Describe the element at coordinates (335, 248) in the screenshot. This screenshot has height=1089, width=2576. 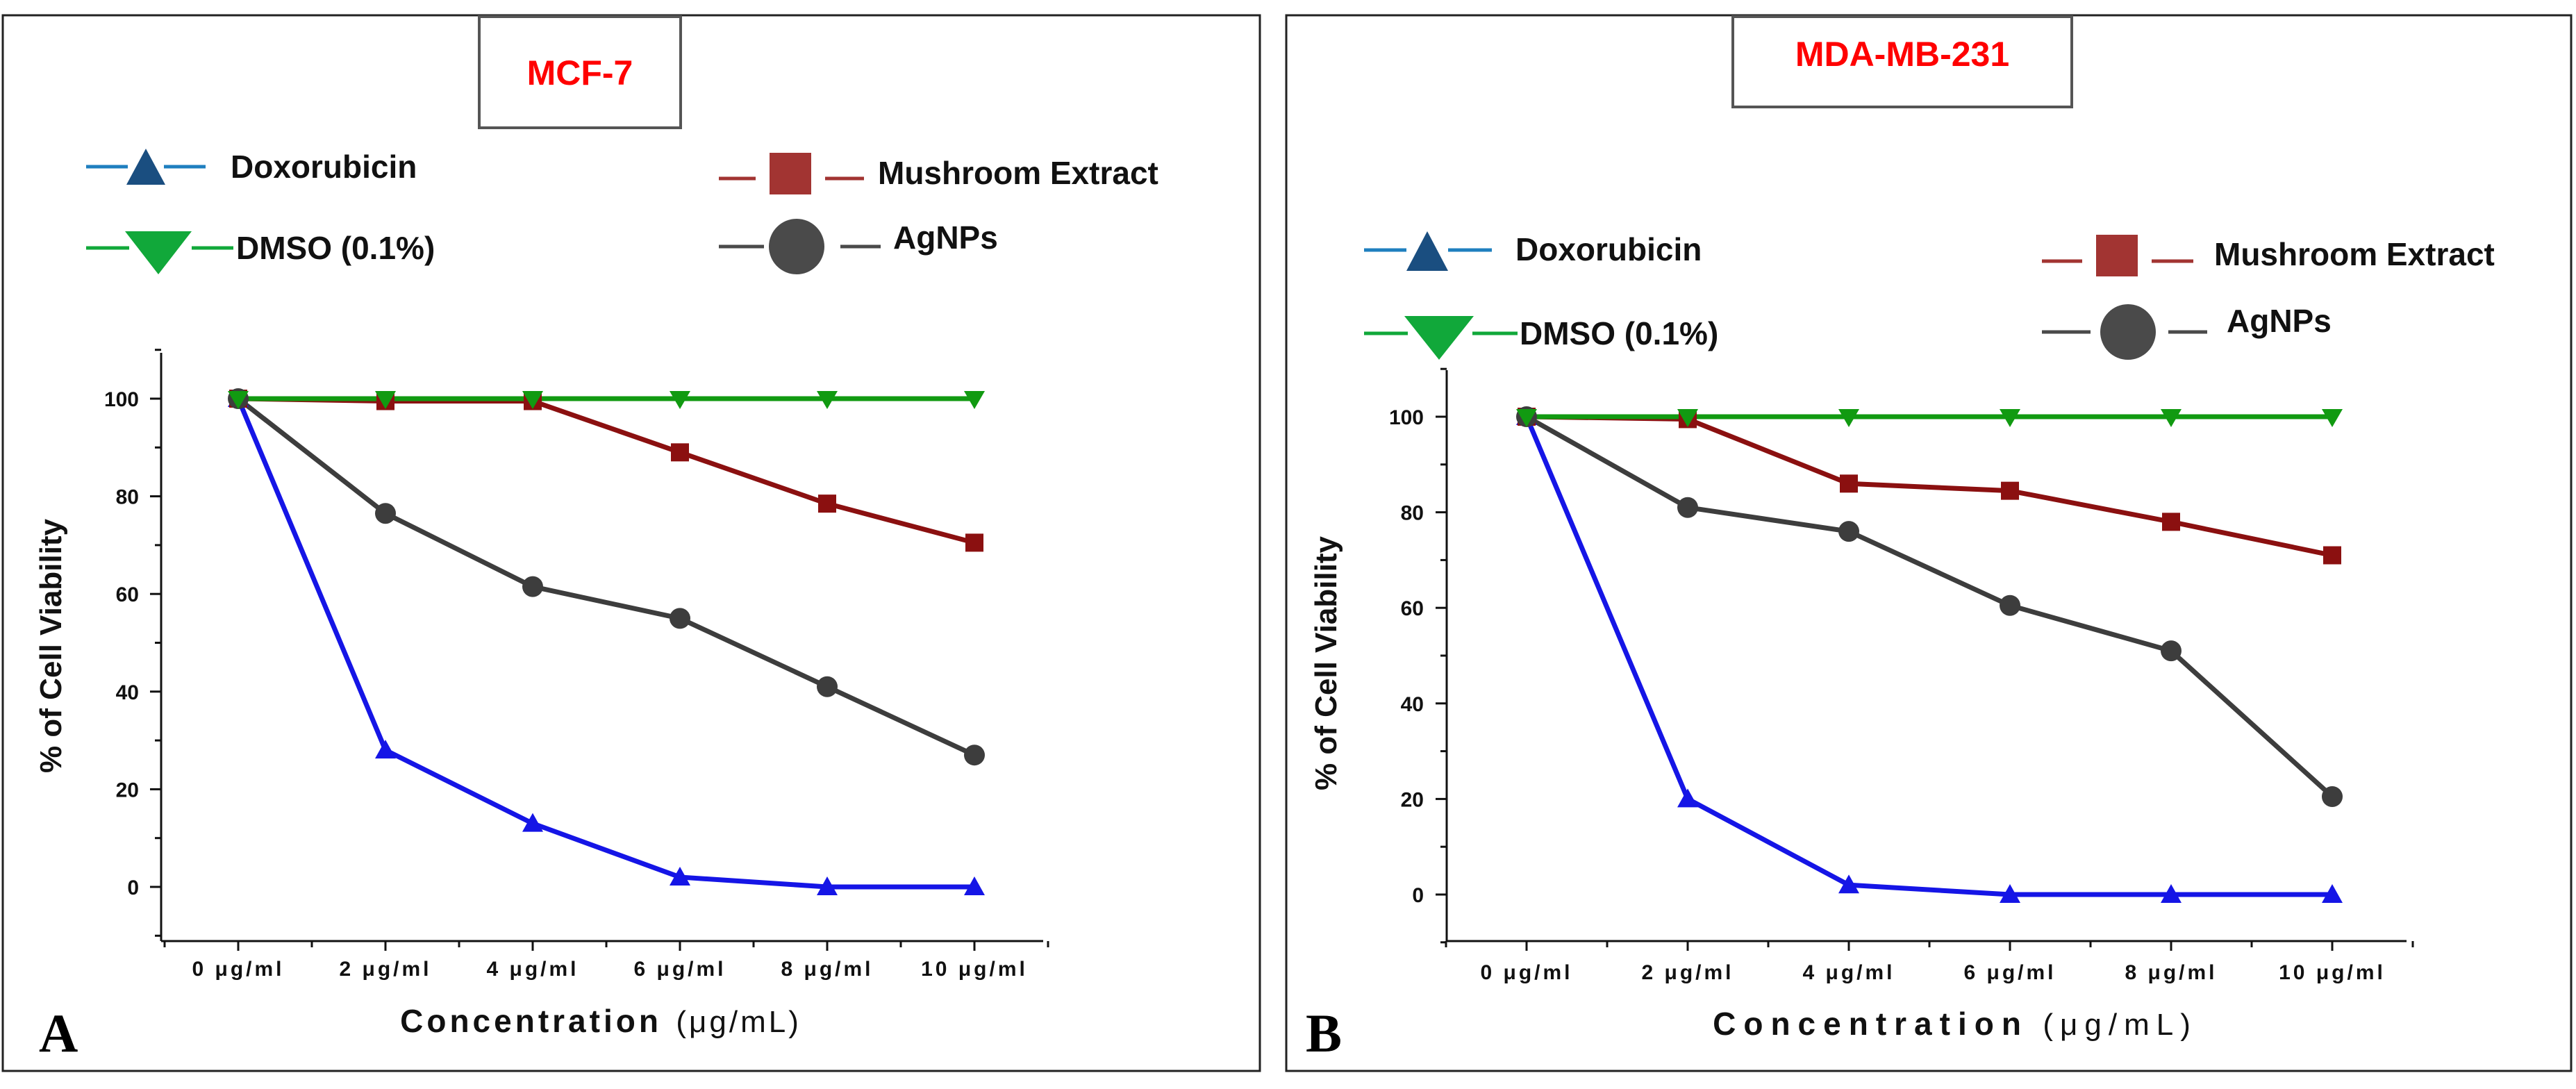
I see `legend-label: DMSO (0.1%)` at that location.